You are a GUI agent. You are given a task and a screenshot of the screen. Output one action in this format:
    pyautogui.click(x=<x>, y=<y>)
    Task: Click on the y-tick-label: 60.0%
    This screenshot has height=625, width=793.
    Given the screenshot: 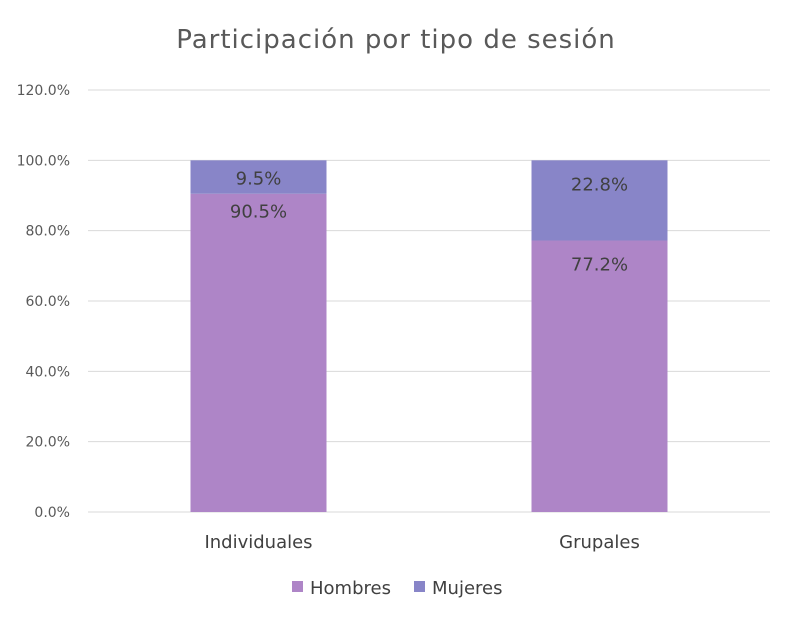 What is the action you would take?
    pyautogui.click(x=48, y=302)
    